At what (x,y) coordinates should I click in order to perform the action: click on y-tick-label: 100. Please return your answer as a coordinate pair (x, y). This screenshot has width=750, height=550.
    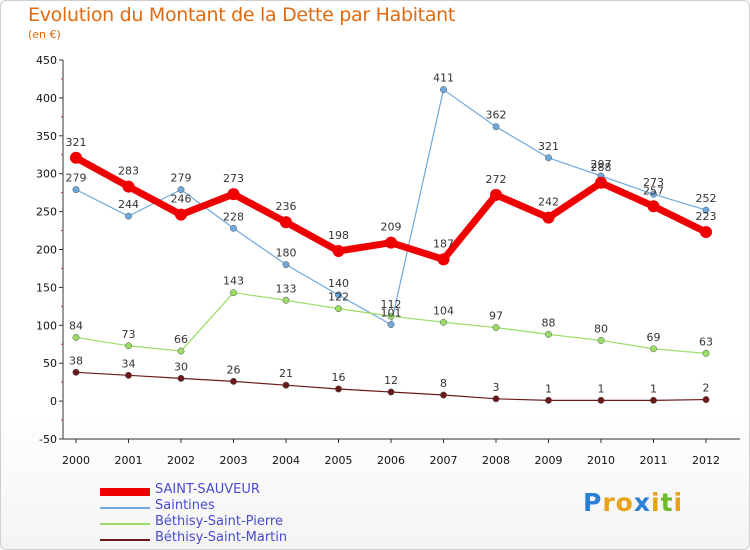
    Looking at the image, I should click on (46, 325).